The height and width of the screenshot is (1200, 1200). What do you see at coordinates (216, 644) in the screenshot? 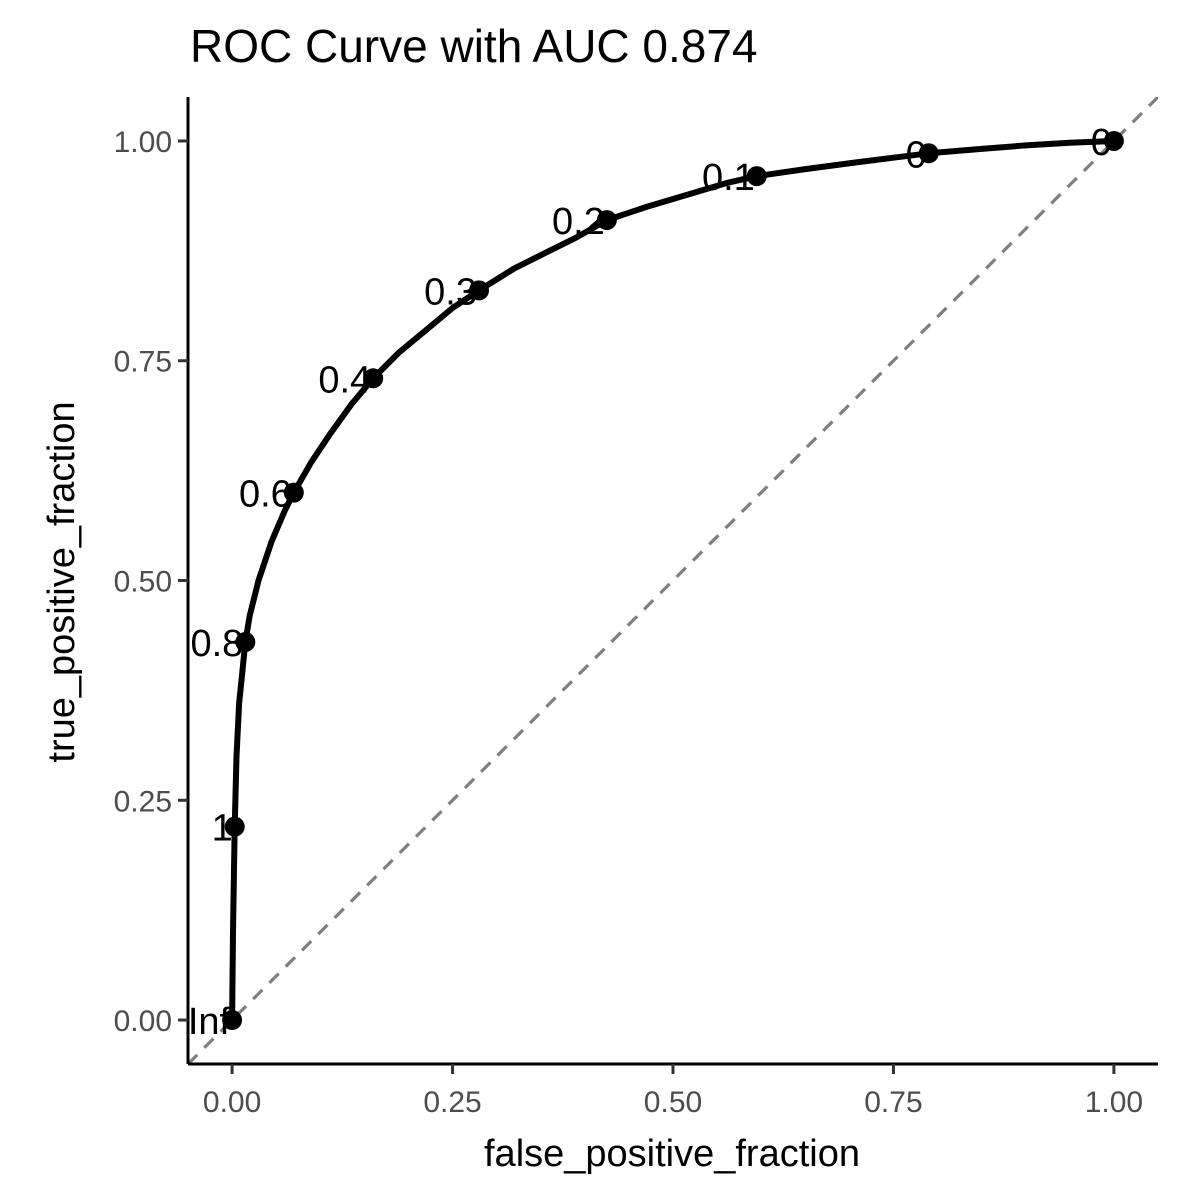
I see `cutoff-label-2: 0.8` at bounding box center [216, 644].